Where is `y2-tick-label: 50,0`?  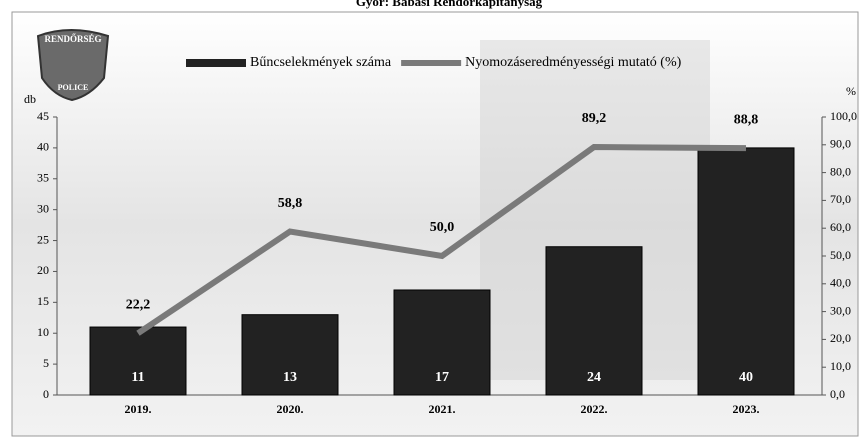 y2-tick-label: 50,0 is located at coordinates (840, 255).